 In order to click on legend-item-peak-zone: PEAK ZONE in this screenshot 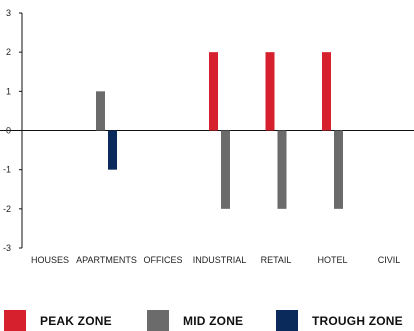, I will do `click(58, 320)`.